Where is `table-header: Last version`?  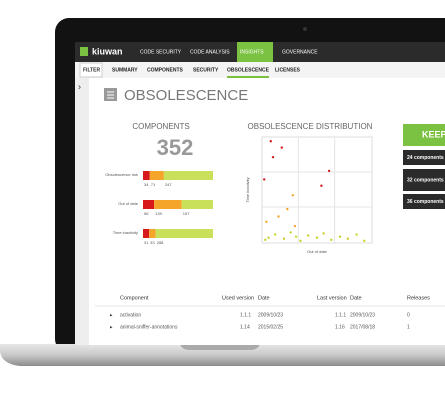 table-header: Last version is located at coordinates (332, 298).